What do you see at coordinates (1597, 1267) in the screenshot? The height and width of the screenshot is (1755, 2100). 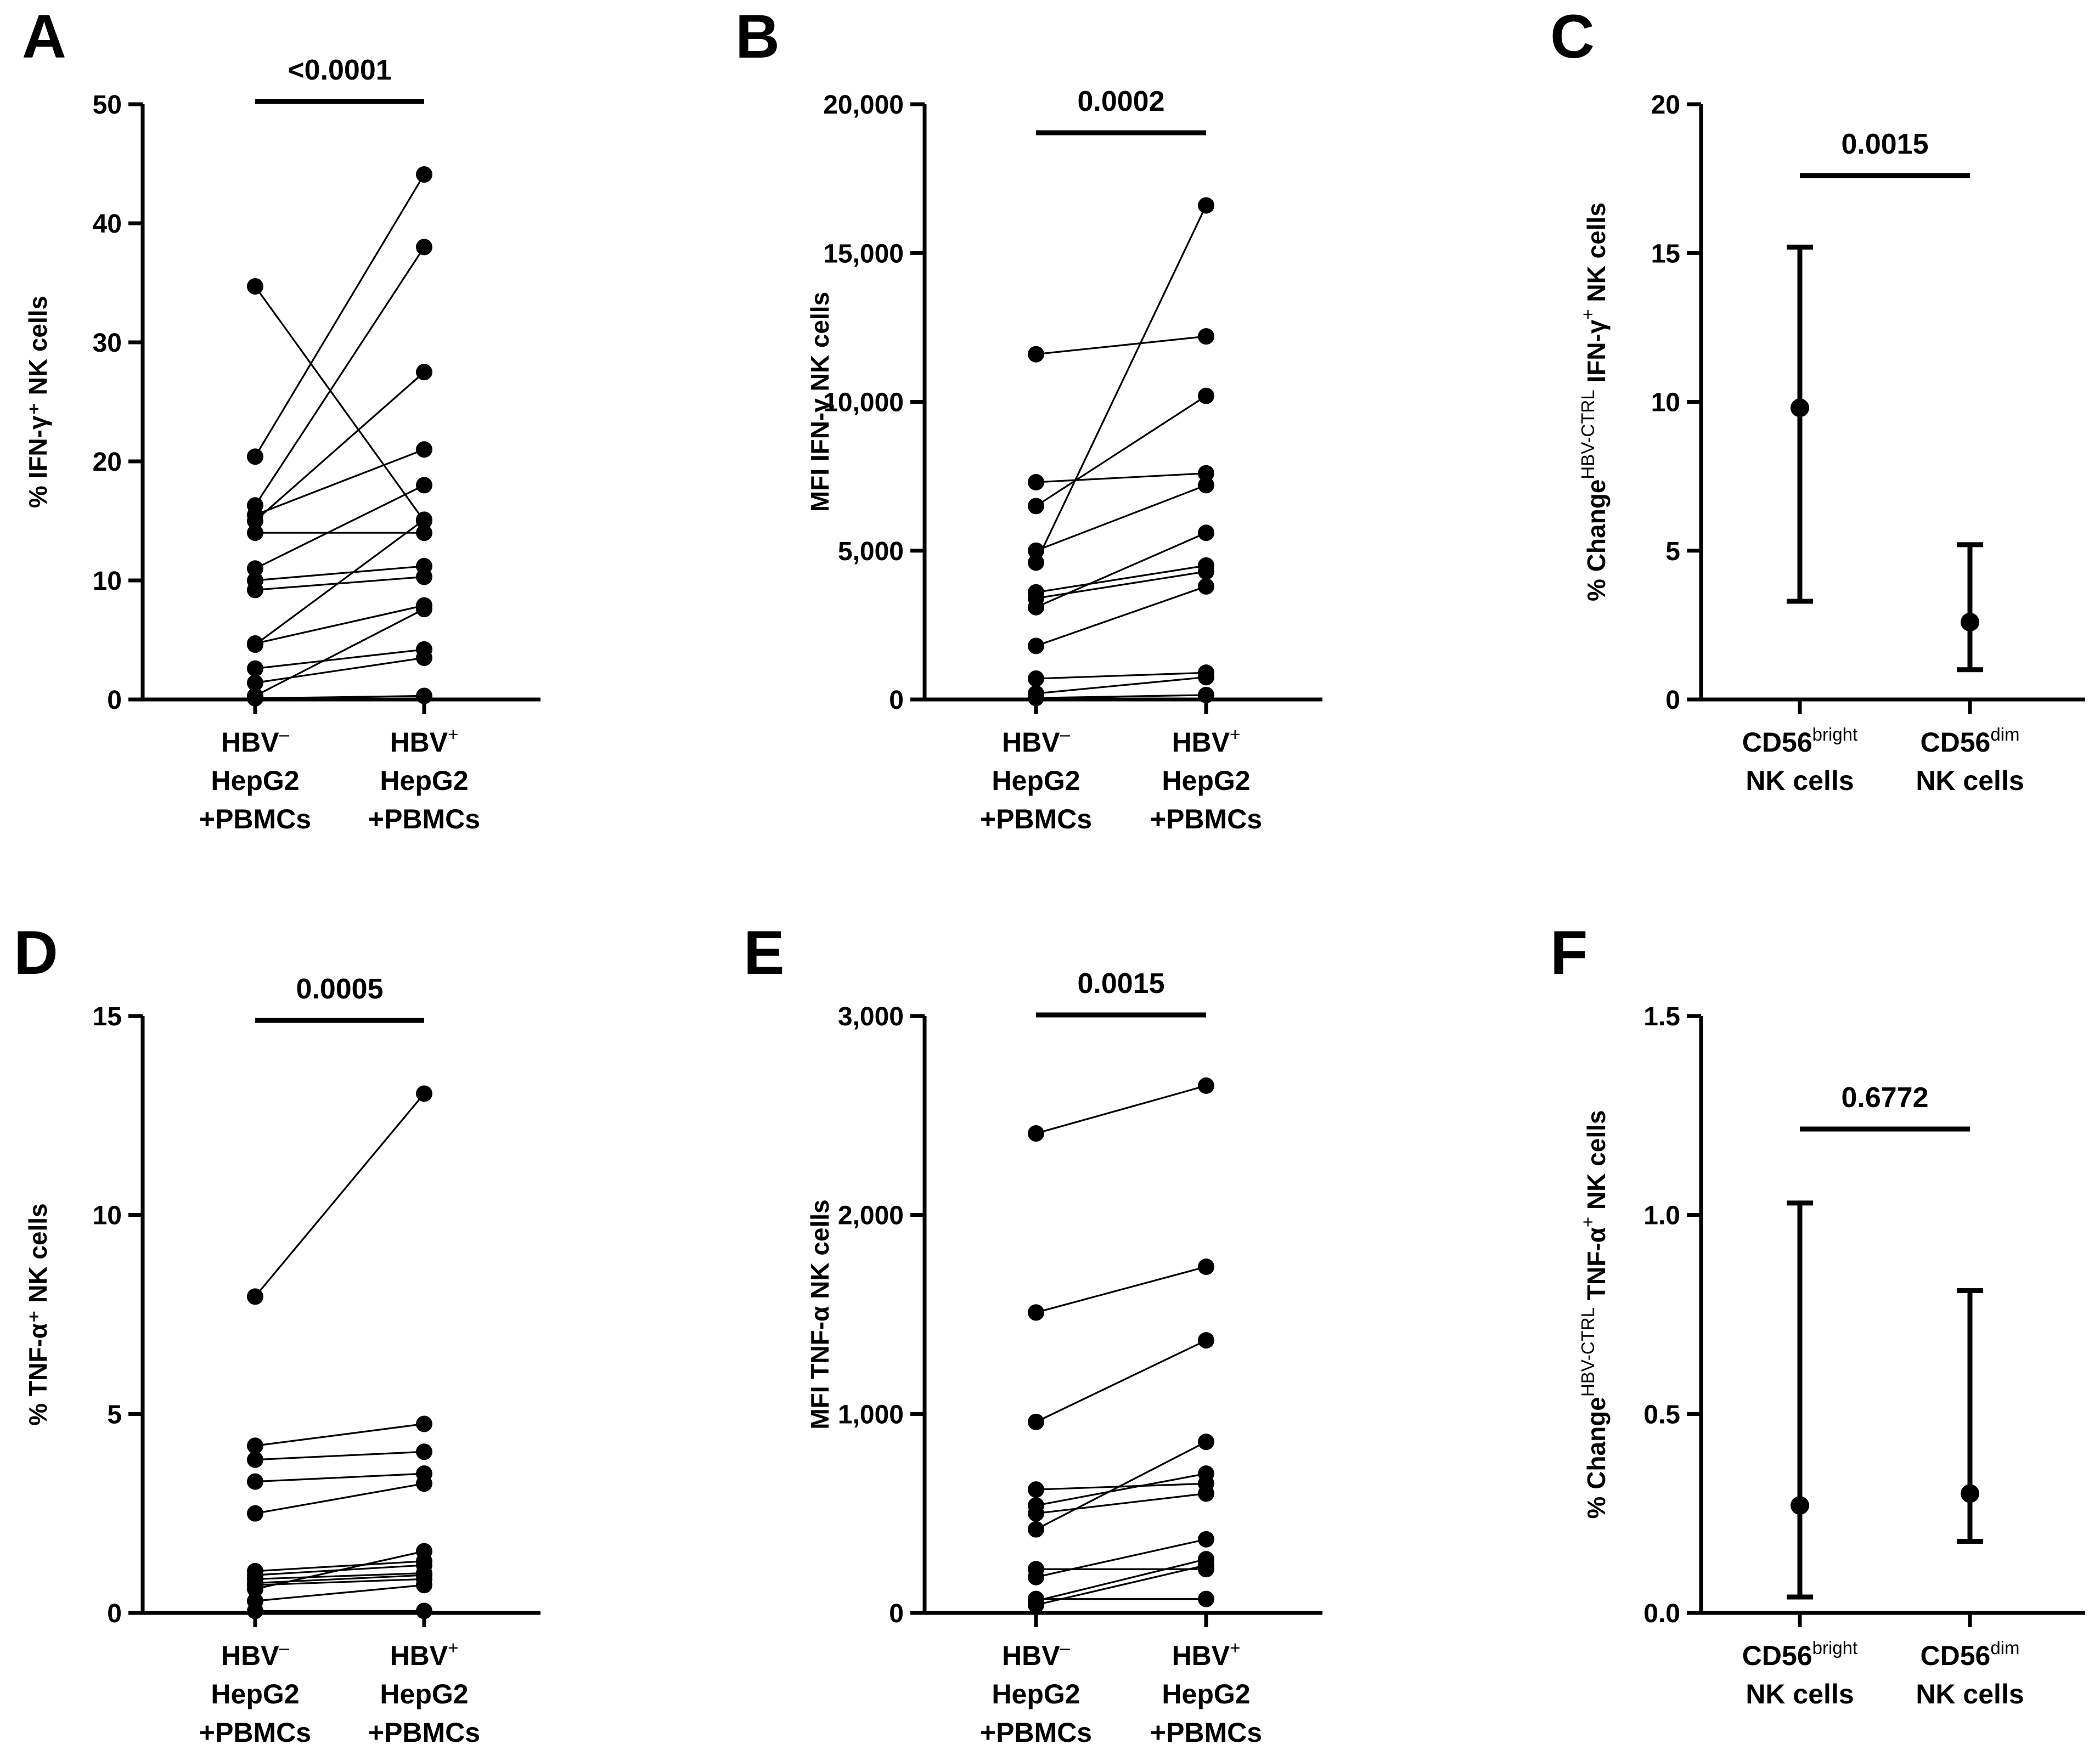 I see `y-axis-title-rest: TNF-α` at bounding box center [1597, 1267].